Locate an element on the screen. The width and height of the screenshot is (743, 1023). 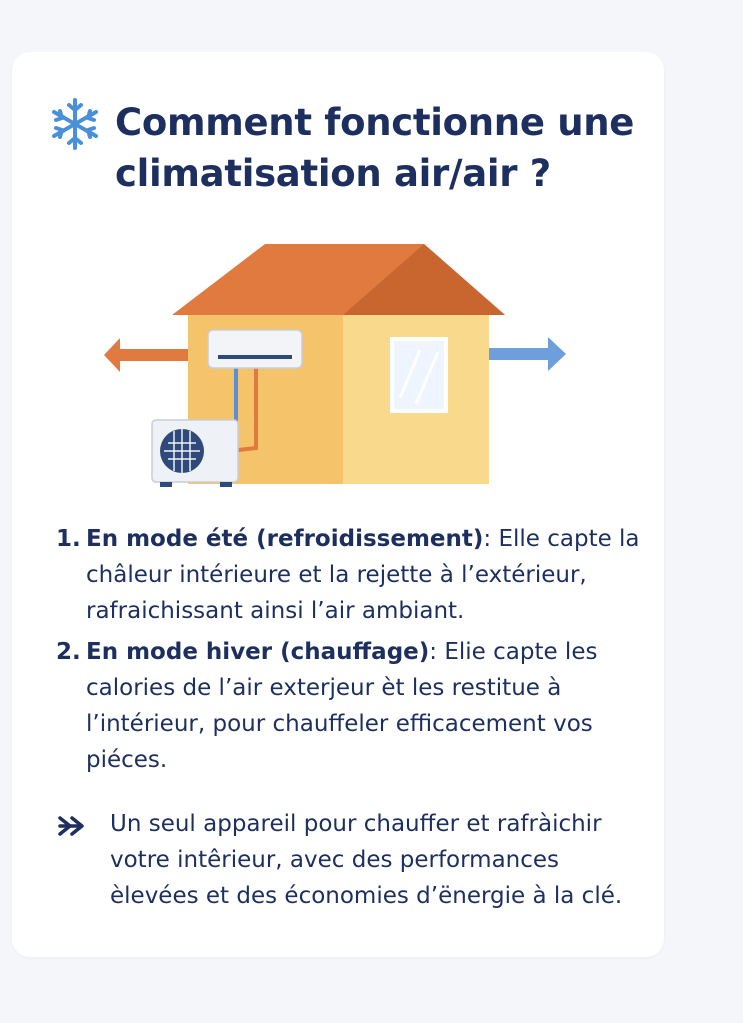
indoor-ac-unit is located at coordinates (255, 349).